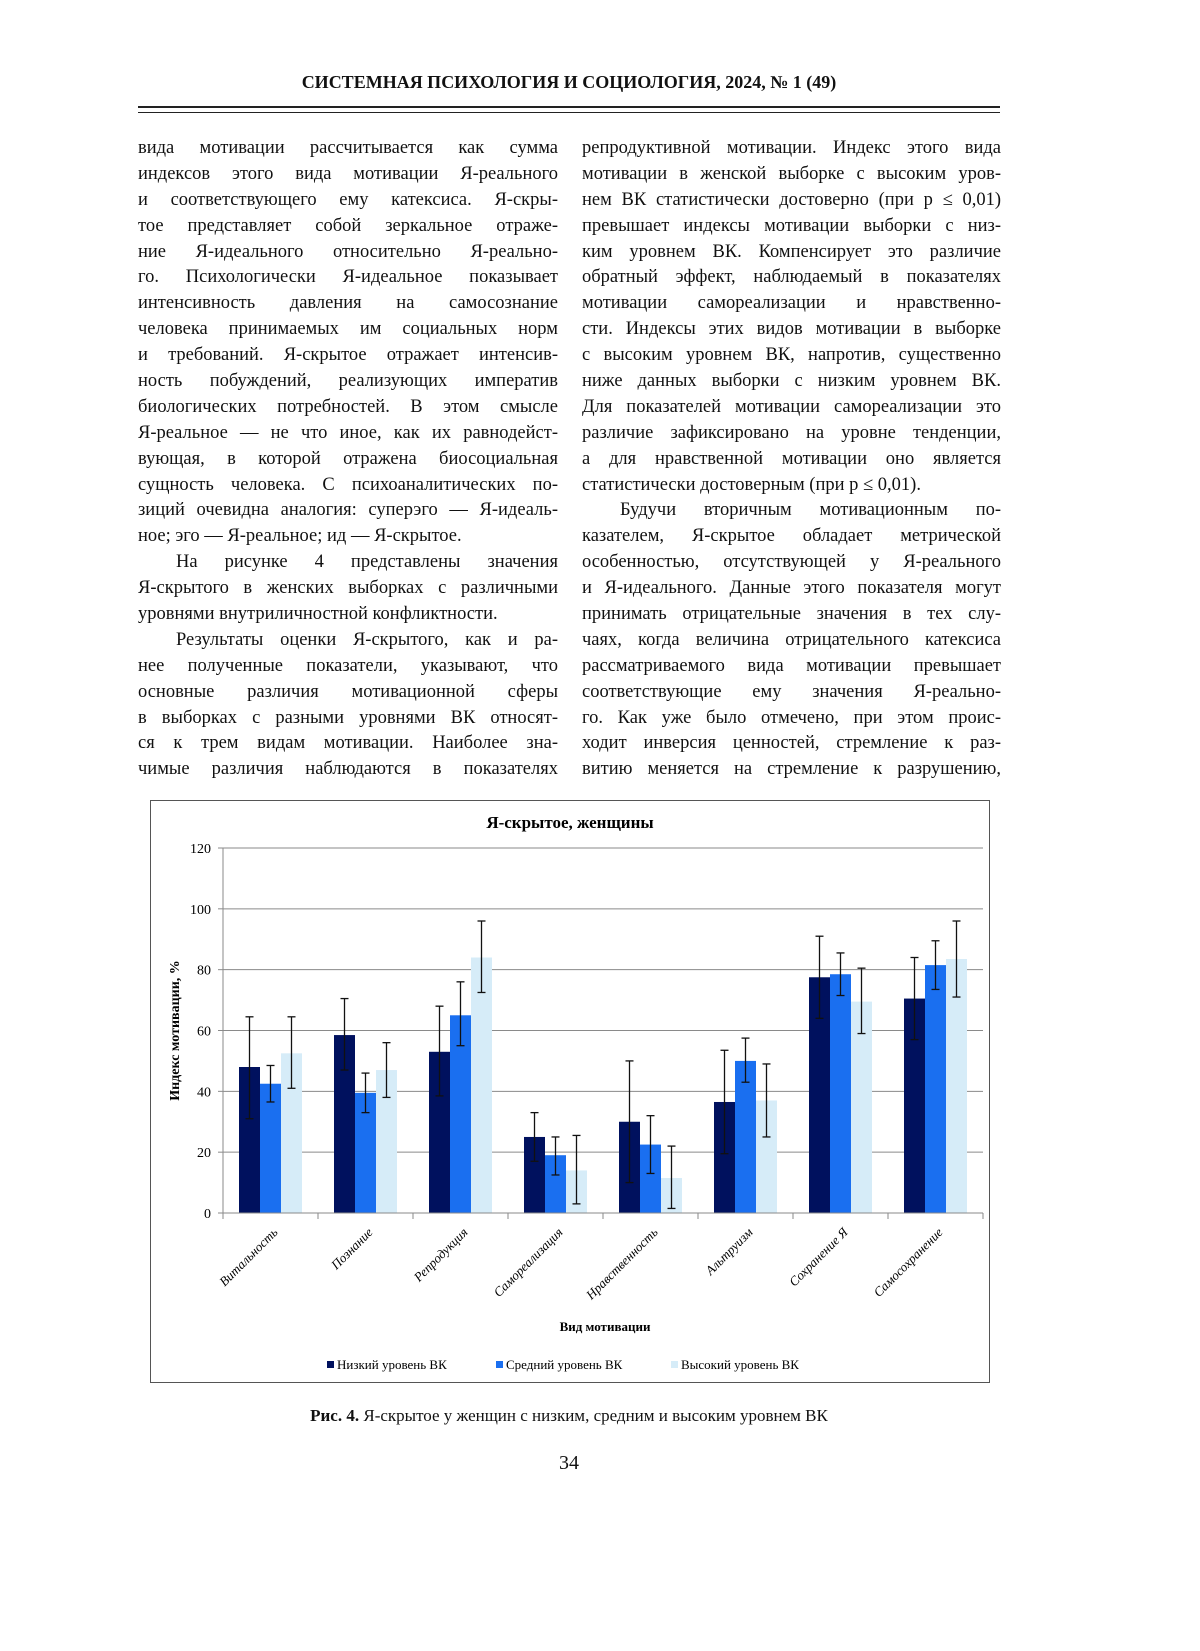 The width and height of the screenshot is (1200, 1651). I want to click on page-number: 34, so click(569, 1463).